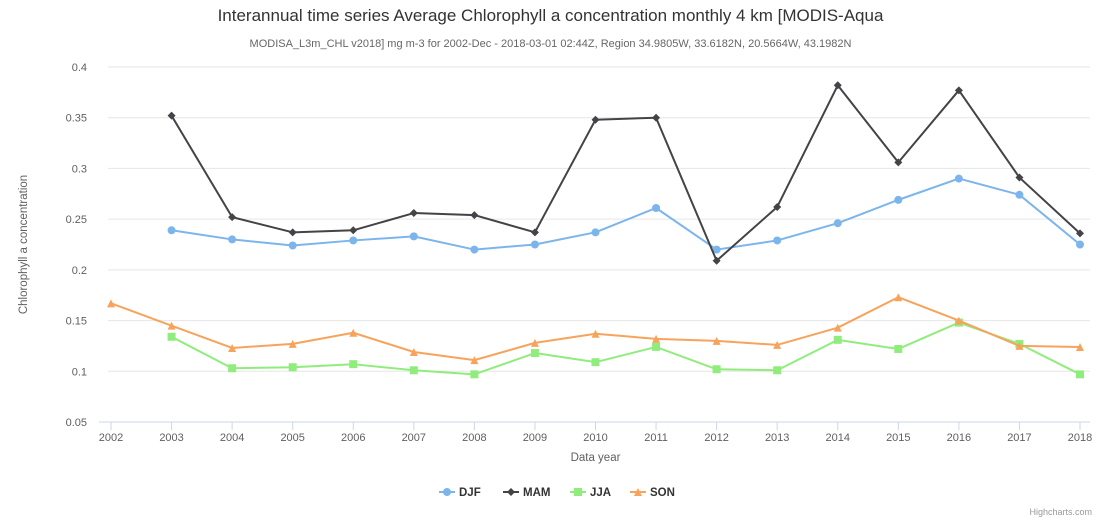 This screenshot has height=520, width=1101. What do you see at coordinates (474, 438) in the screenshot?
I see `x-tick-label: 2008` at bounding box center [474, 438].